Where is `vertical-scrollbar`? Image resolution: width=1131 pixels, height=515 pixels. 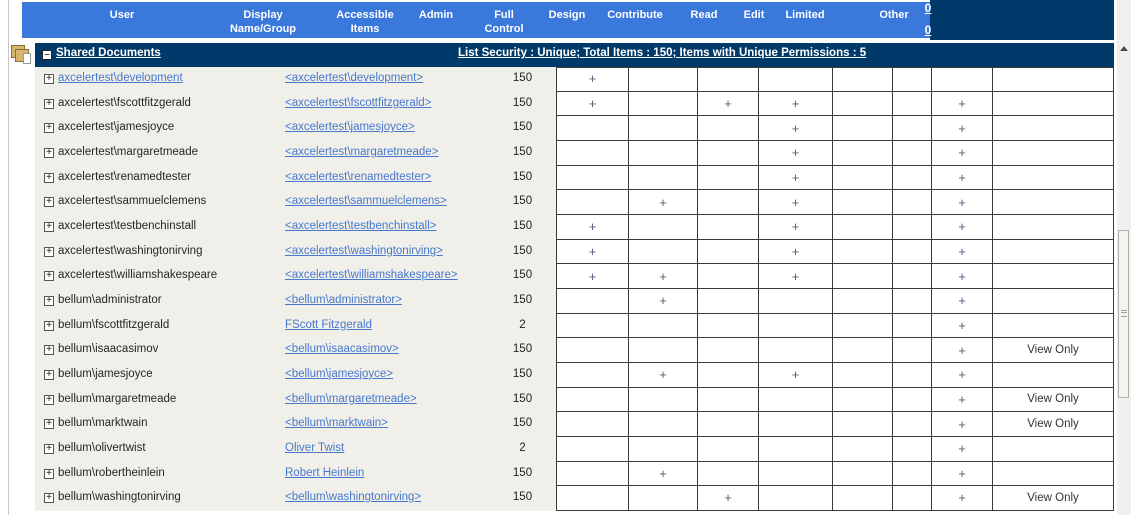
vertical-scrollbar is located at coordinates (1124, 257).